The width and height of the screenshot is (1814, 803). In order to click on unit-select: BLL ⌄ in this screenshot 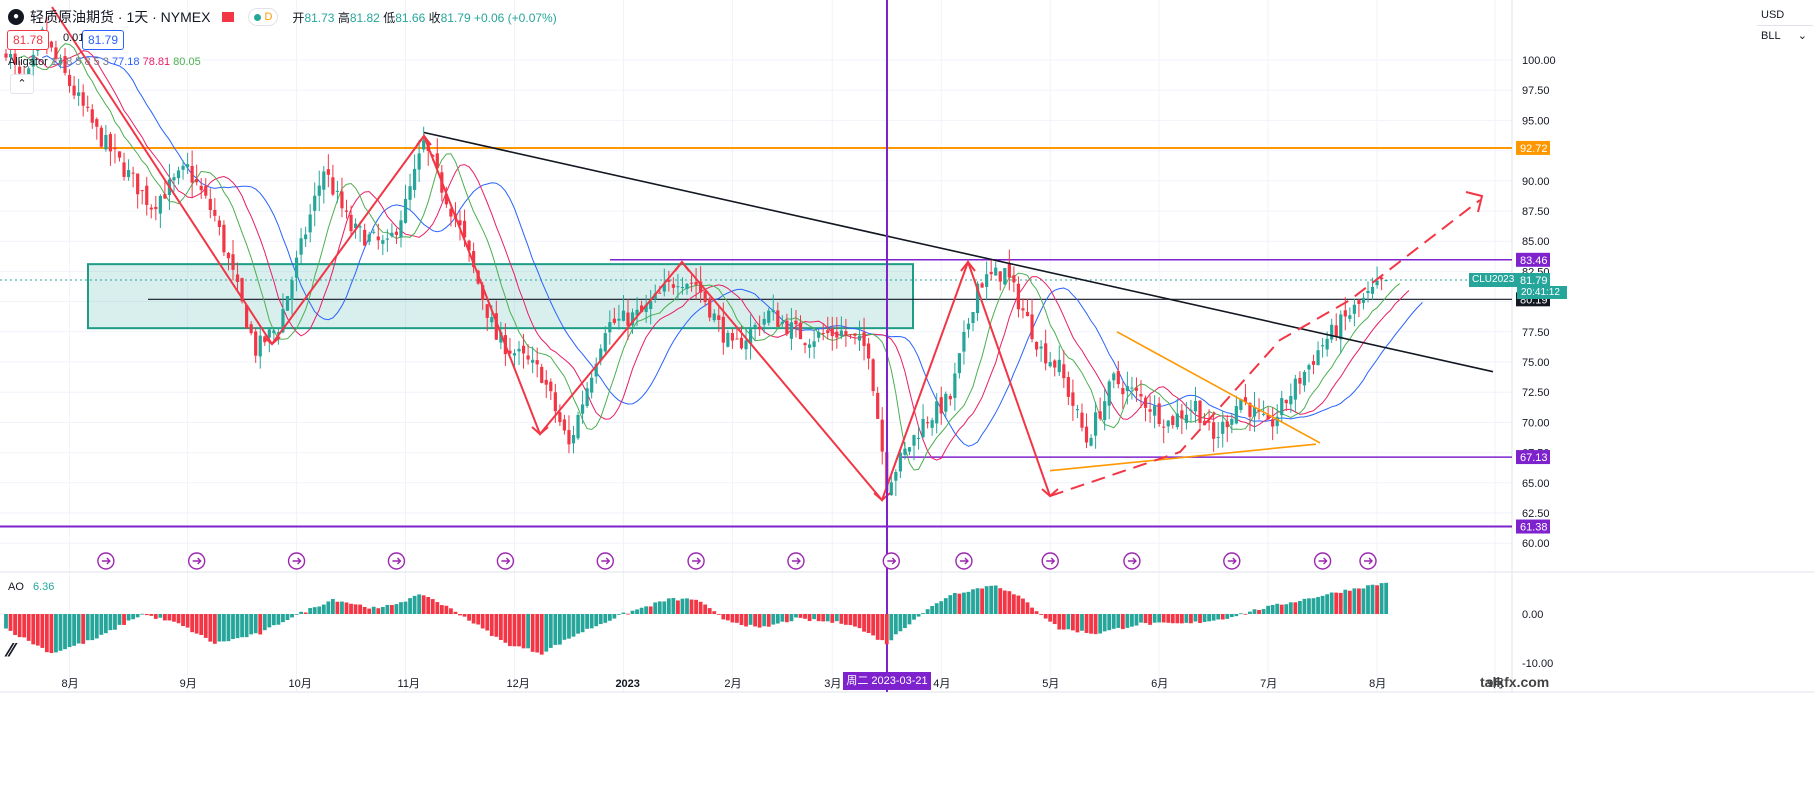, I will do `click(1785, 36)`.